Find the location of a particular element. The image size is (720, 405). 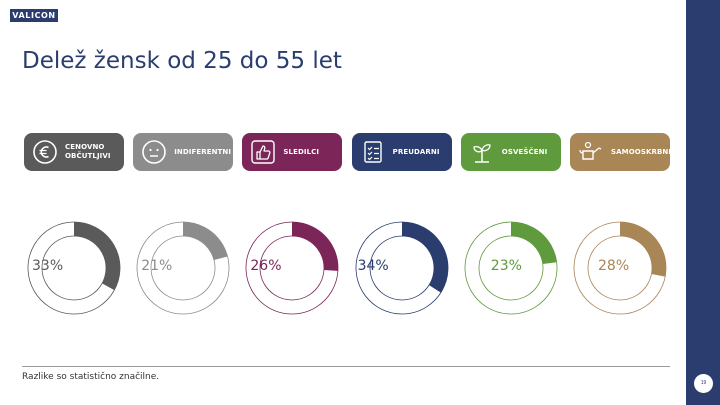

segment-label: OSVEŠČENI is located at coordinates (525, 152).